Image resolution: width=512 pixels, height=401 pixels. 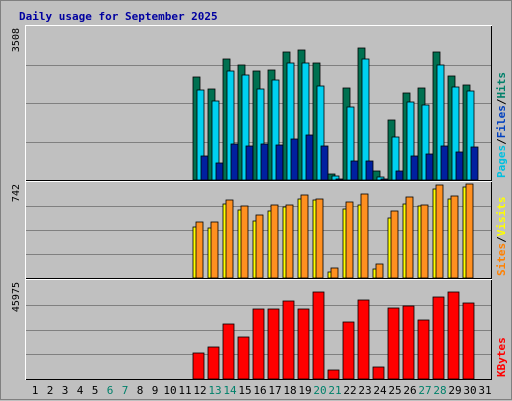 I want to click on day-label: 30, so click(x=469, y=390).